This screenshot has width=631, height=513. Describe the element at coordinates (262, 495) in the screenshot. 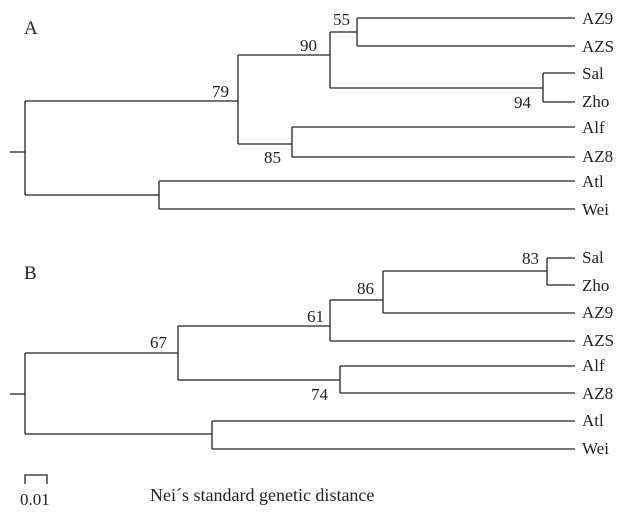

I see `axis-caption: Nei´s standard genetic distance` at that location.